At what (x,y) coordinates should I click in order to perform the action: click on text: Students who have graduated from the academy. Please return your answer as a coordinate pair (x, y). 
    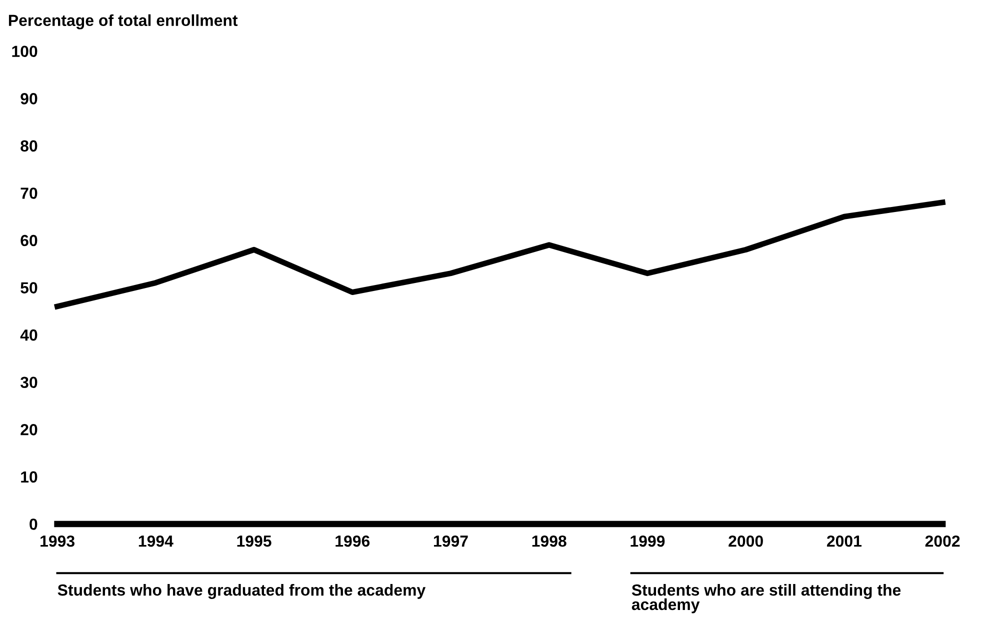
    Looking at the image, I should click on (242, 591).